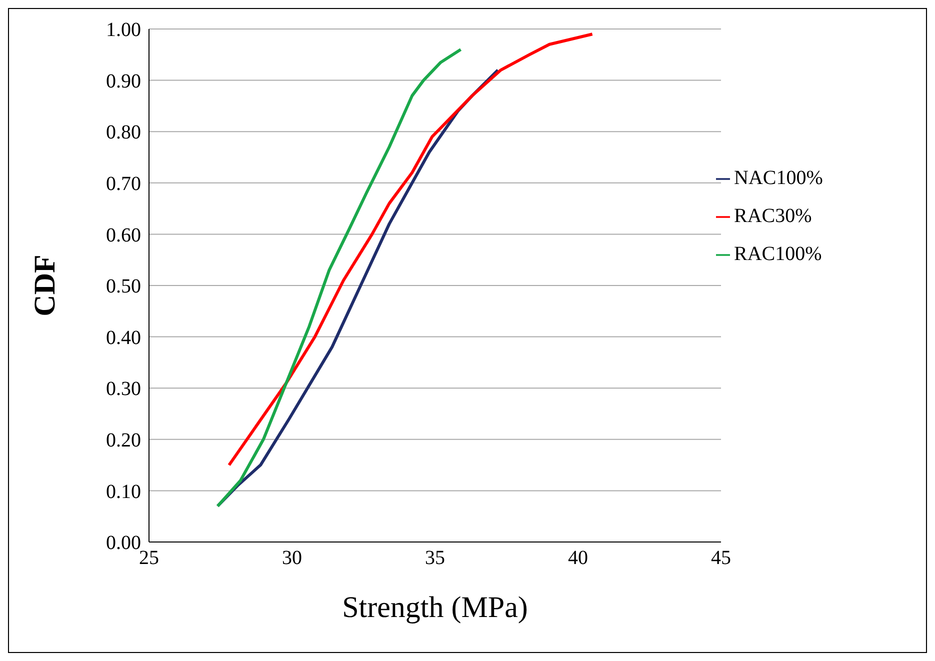 The height and width of the screenshot is (661, 935). What do you see at coordinates (123, 81) in the screenshot?
I see `y-tick-label: 0.90` at bounding box center [123, 81].